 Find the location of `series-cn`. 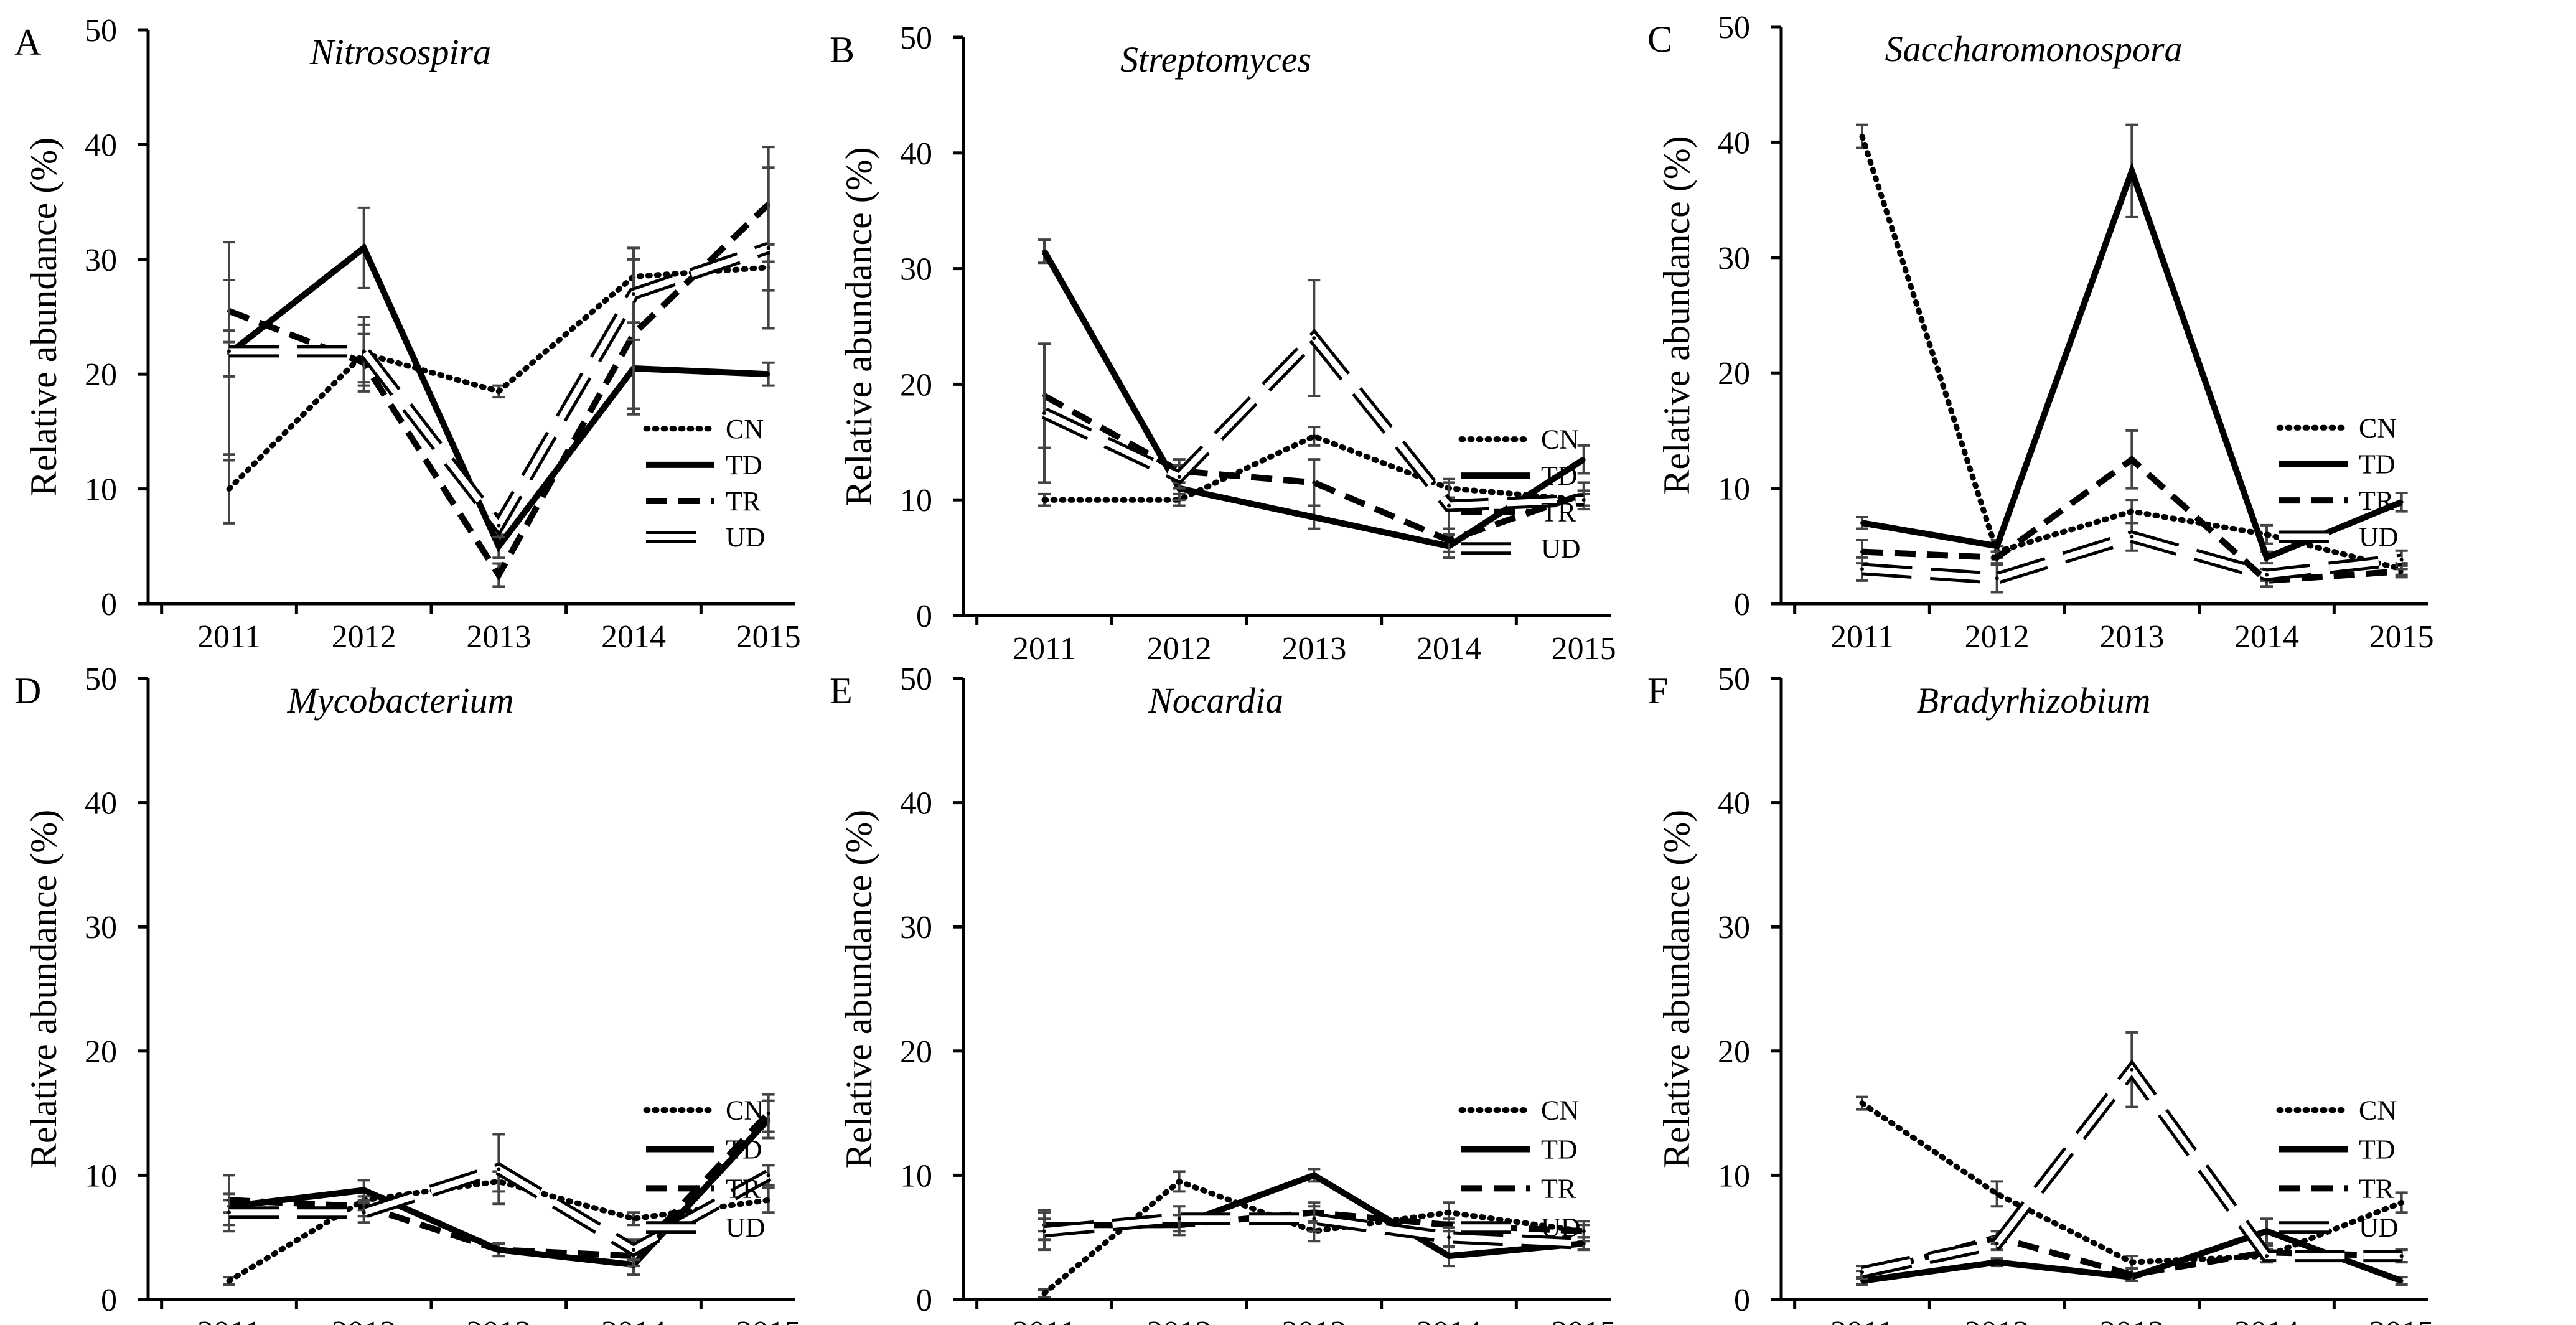

series-cn is located at coordinates (2132, 1182).